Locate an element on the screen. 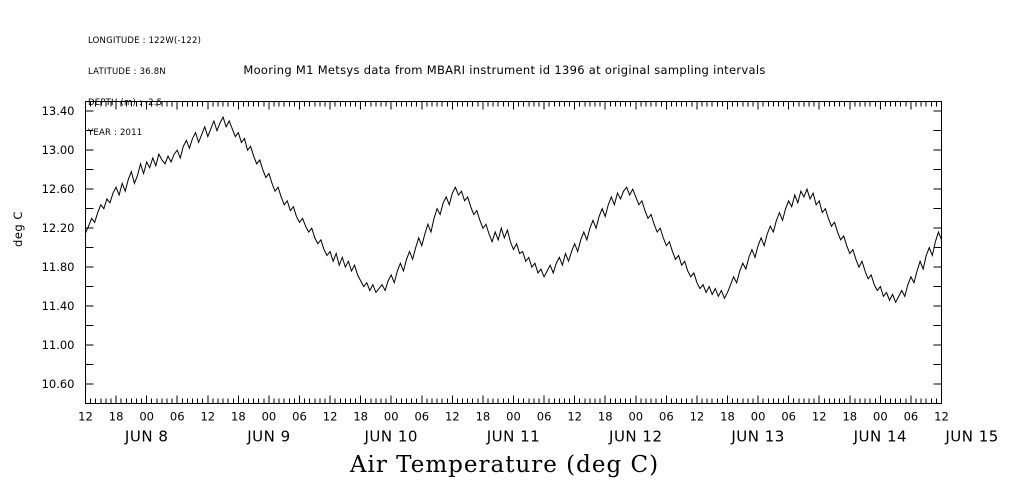 The width and height of the screenshot is (1009, 504). metadata-longitude: LONGITUDE : 122W(-122) is located at coordinates (145, 41).